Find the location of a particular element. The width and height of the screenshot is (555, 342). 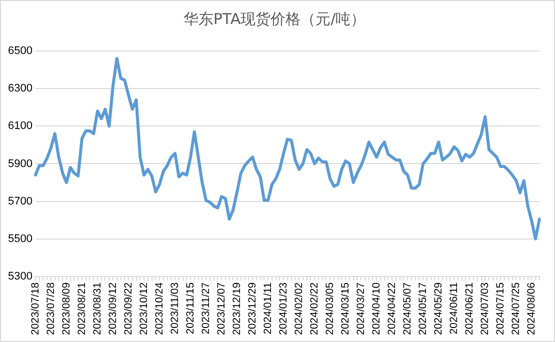

x-tick-label: 2023/08/21 is located at coordinates (82, 309).